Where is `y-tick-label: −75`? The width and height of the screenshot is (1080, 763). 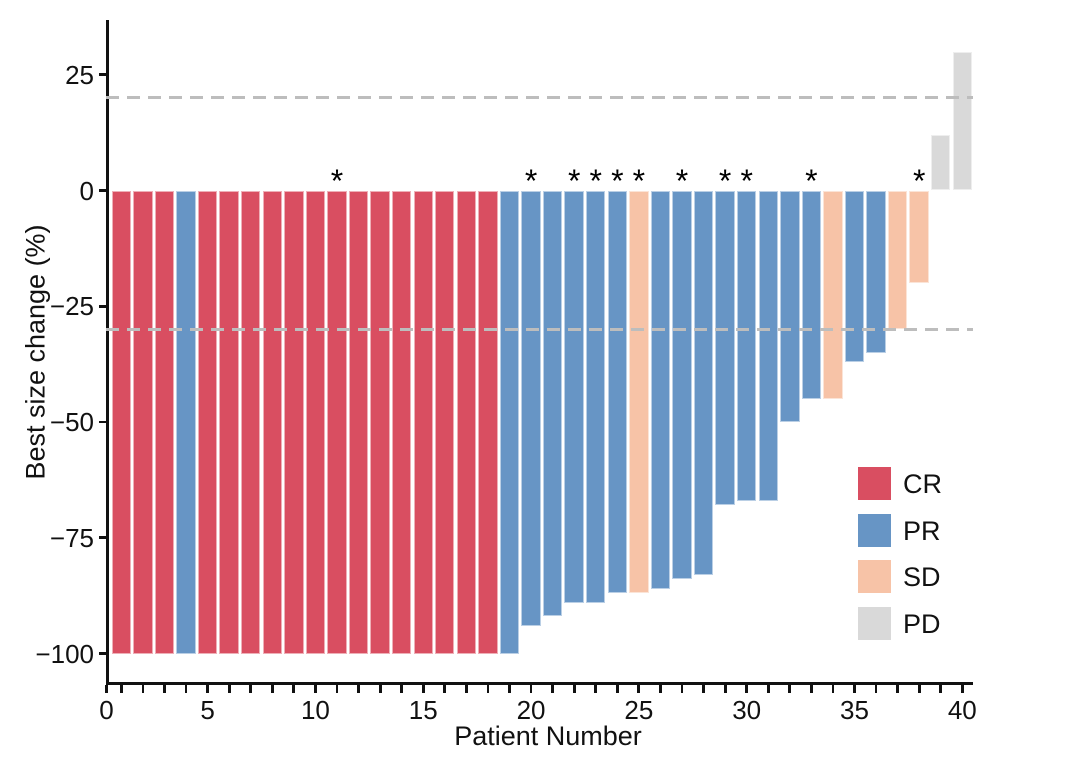
y-tick-label: −75 is located at coordinates (71, 537).